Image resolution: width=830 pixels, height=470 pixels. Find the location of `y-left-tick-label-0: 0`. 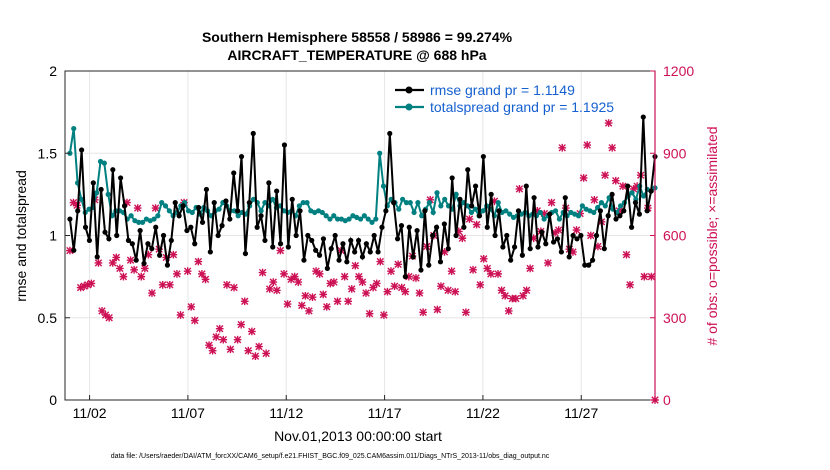

y-left-tick-label-0: 0 is located at coordinates (53, 400).